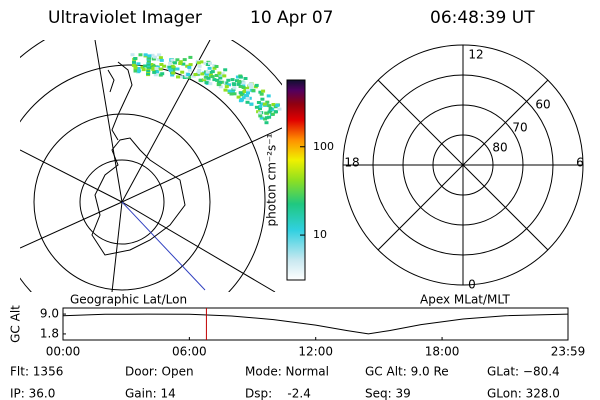 This screenshot has width=600, height=400. Describe the element at coordinates (49, 333) in the screenshot. I see `y-tick-label: 1.8` at that location.